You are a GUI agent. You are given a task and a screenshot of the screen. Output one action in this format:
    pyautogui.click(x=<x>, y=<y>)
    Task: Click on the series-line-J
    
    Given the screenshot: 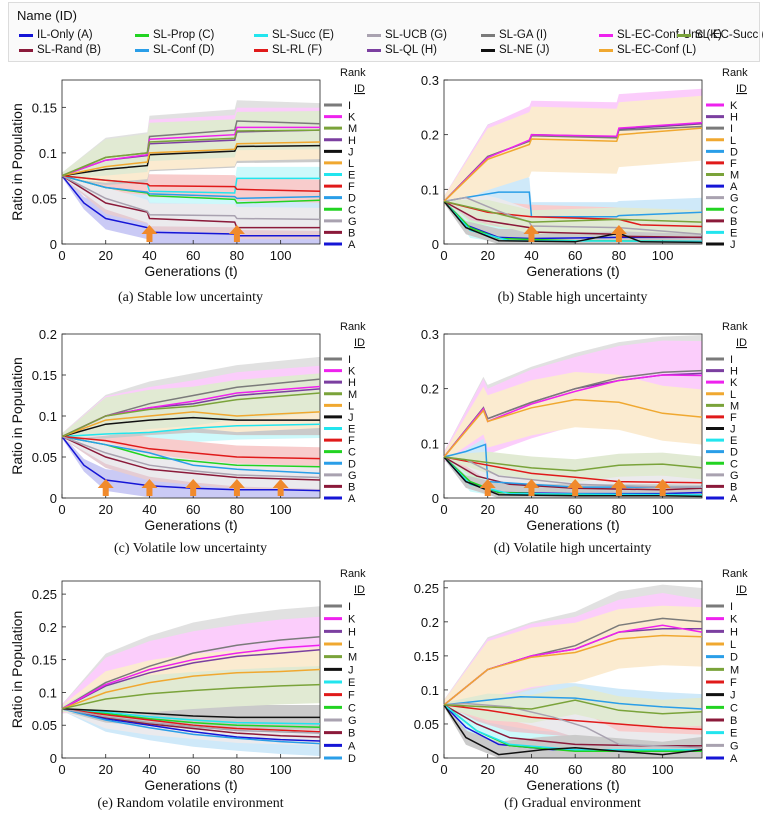 What is the action you would take?
    pyautogui.click(x=573, y=730)
    